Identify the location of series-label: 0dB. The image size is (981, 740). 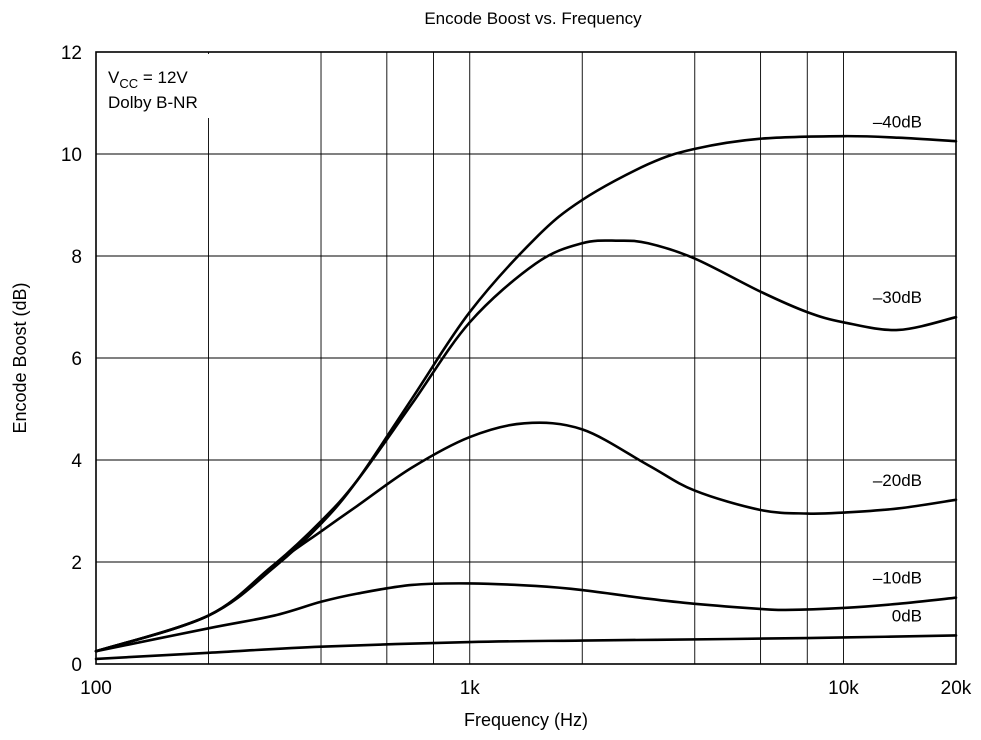
(907, 615).